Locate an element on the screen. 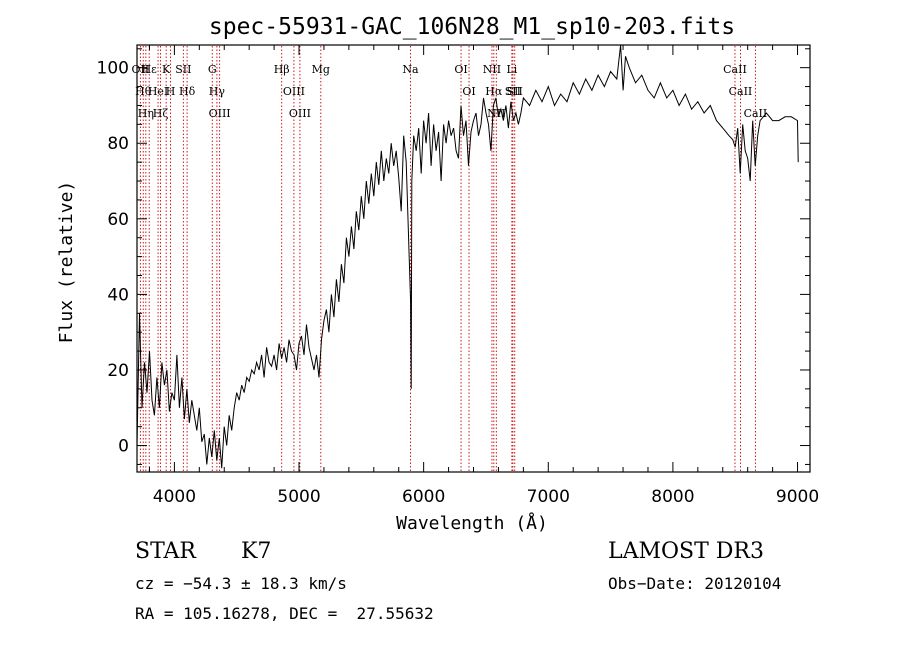  y-tick-label: 20 is located at coordinates (118, 371).